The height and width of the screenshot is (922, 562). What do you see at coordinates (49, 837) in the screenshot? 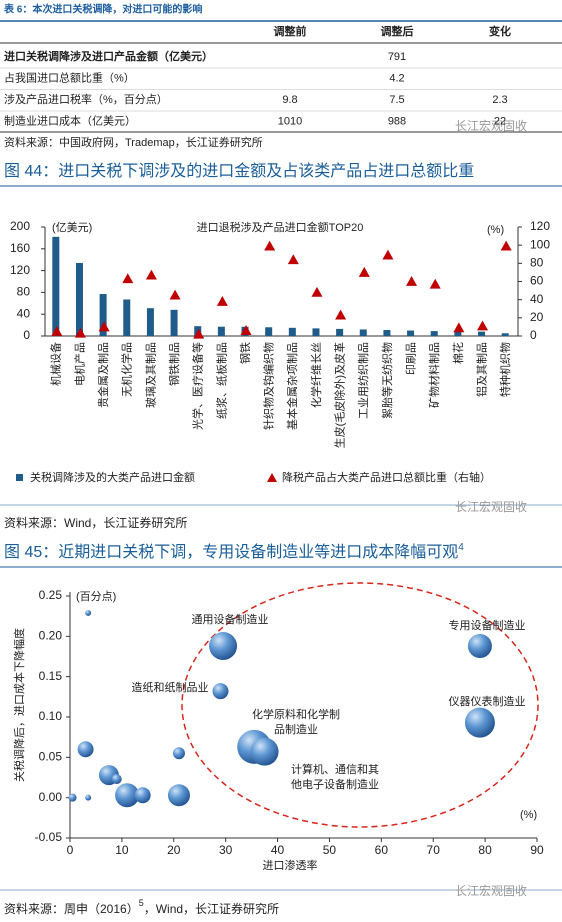
I see `y-tick-label: -0.05` at bounding box center [49, 837].